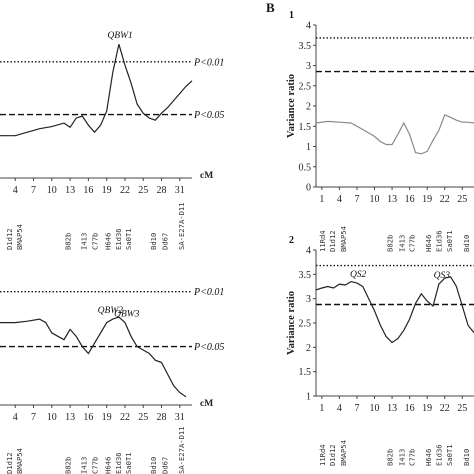  I want to click on y-tick-label: 0, so click(308, 188).